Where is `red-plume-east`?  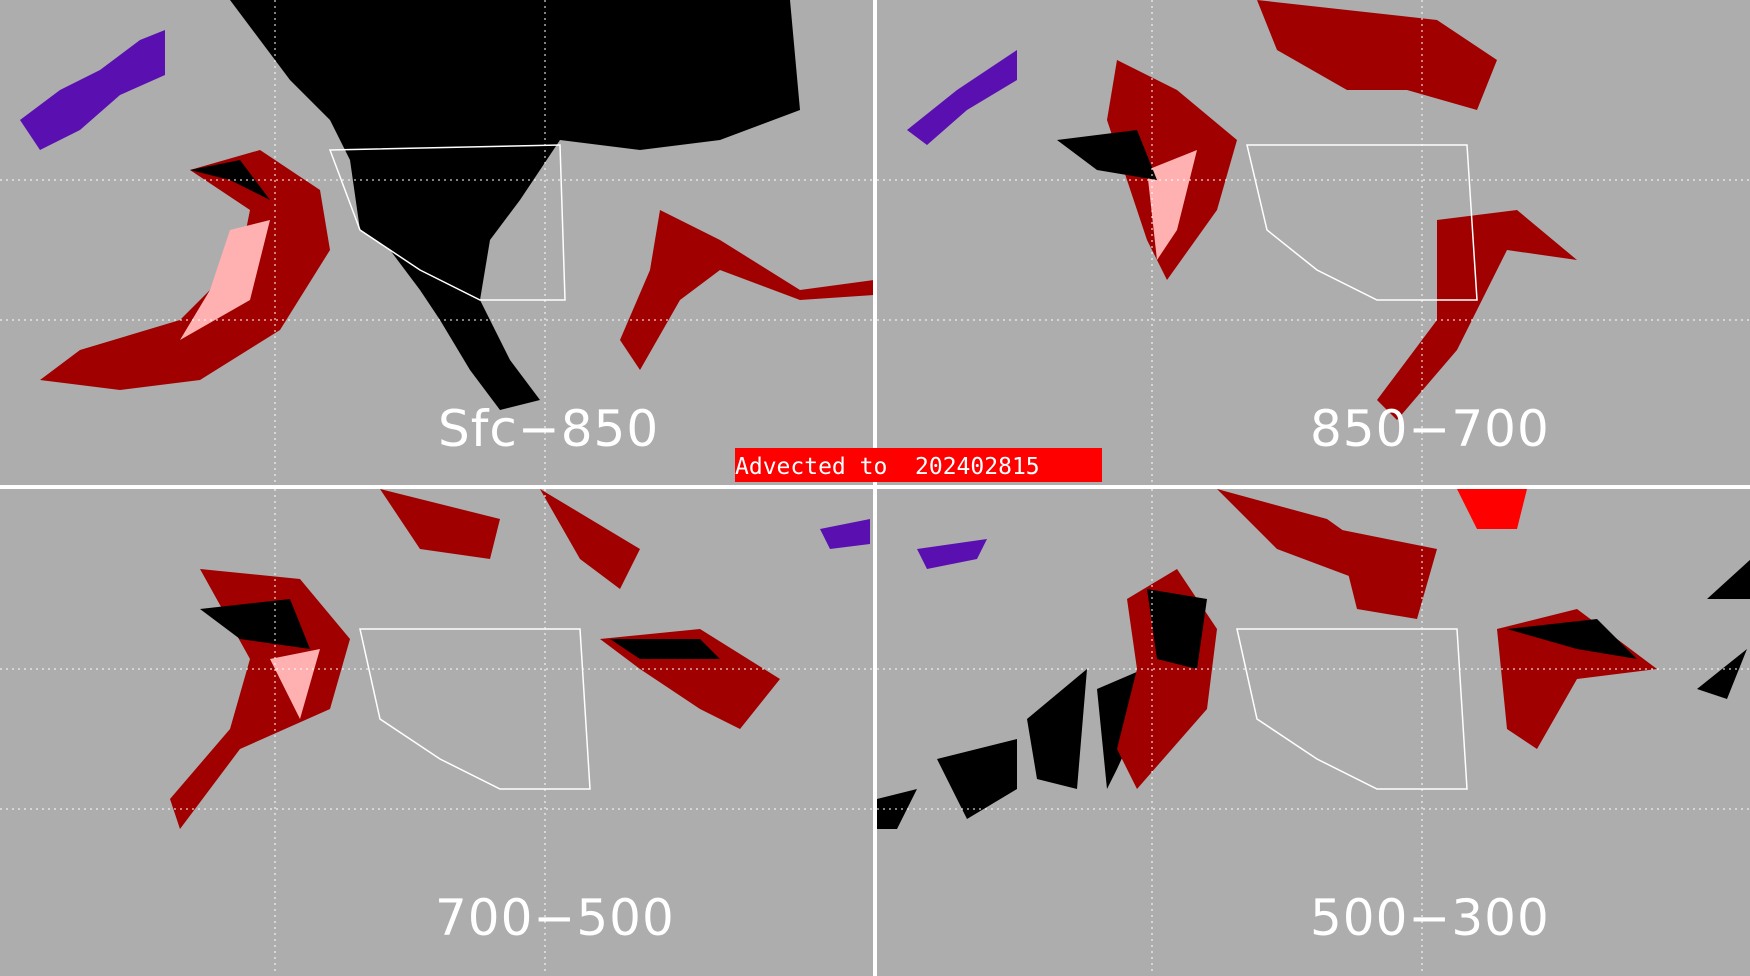 red-plume-east is located at coordinates (747, 290).